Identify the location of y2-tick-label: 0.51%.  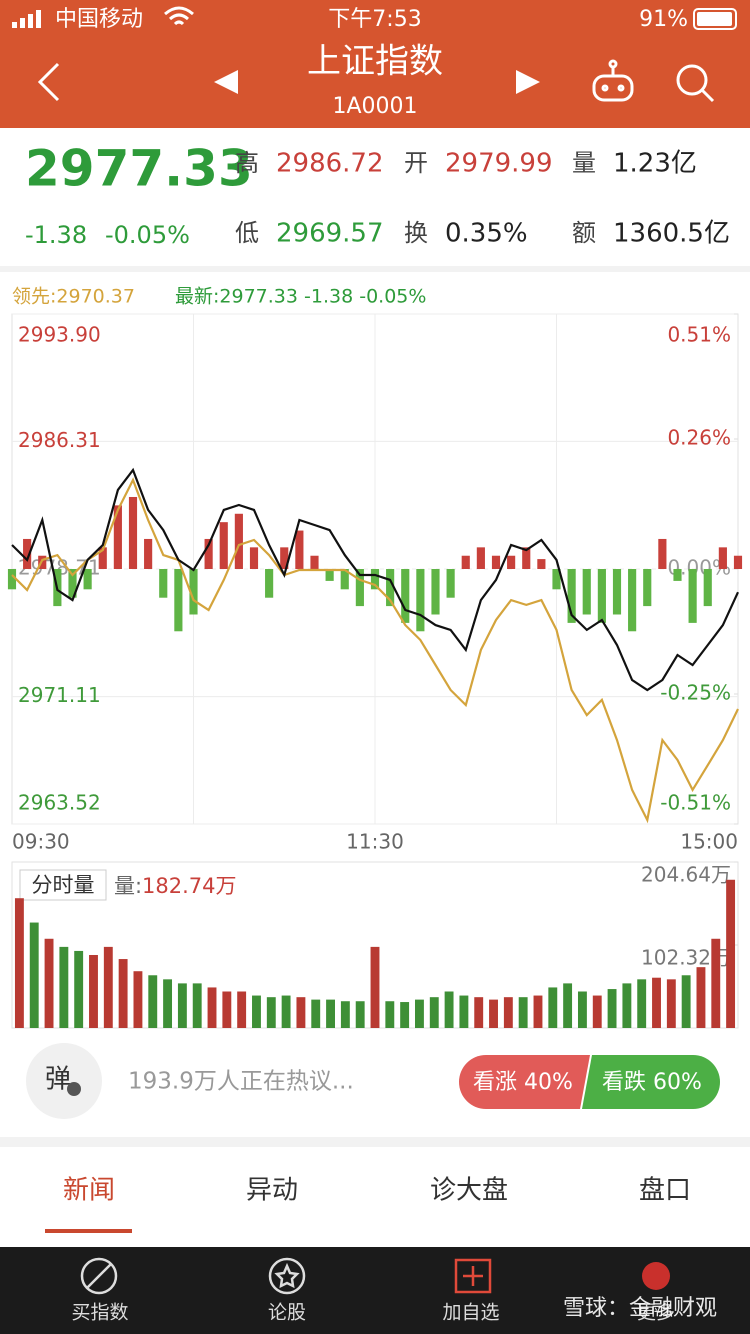
(699, 335).